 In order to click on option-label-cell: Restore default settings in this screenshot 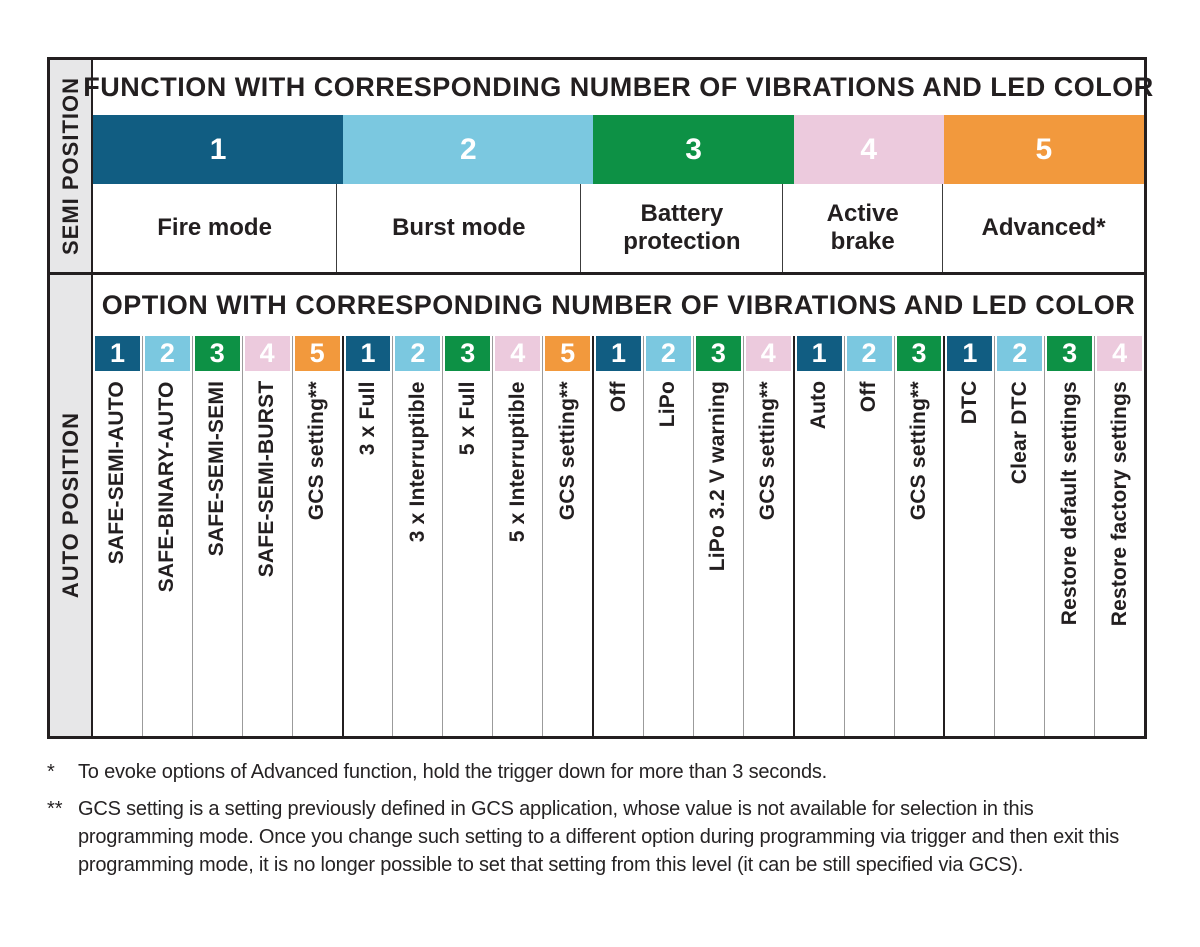, I will do `click(1069, 553)`.